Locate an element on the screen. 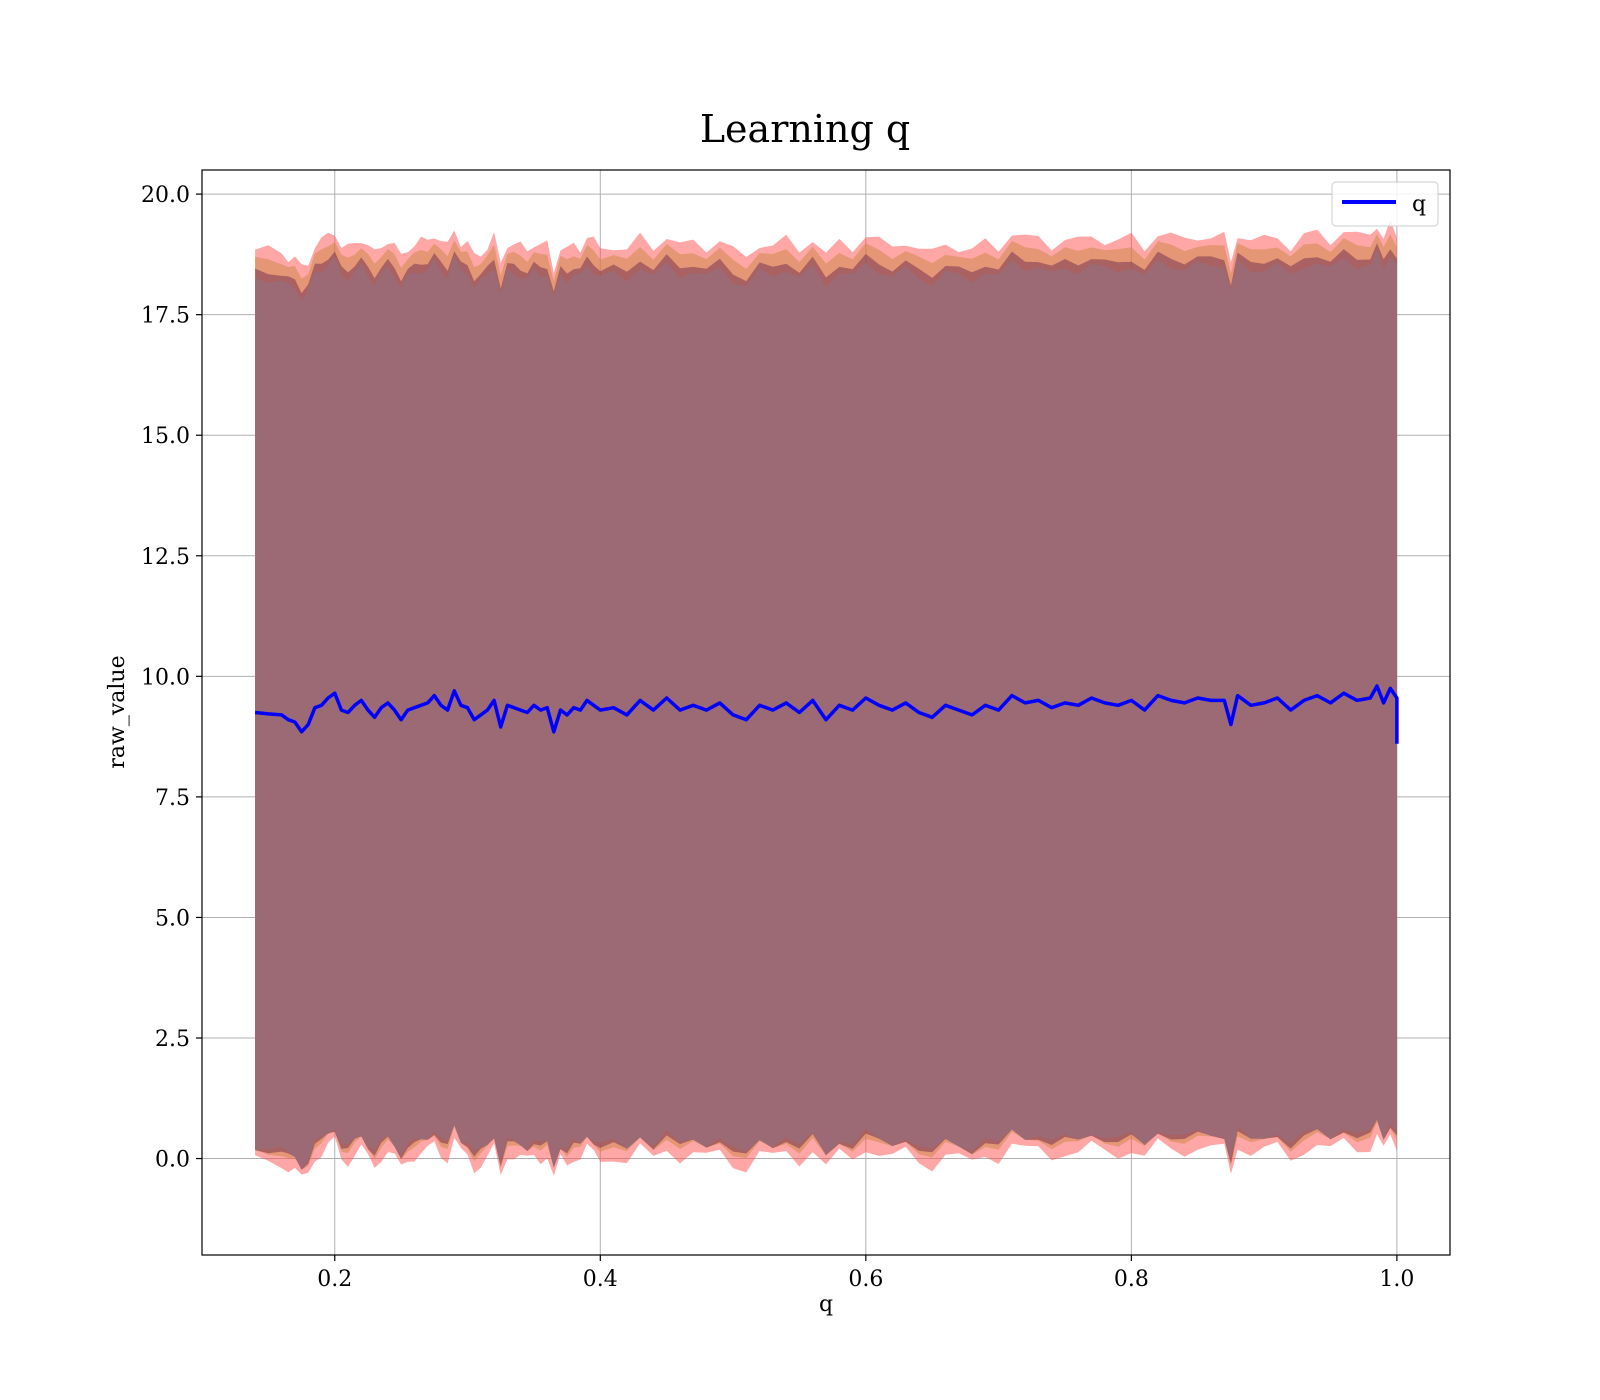 The image size is (1600, 1400). x-ticks: 0.2 0.4 0.6 0.8 1.0 is located at coordinates (865, 1273).